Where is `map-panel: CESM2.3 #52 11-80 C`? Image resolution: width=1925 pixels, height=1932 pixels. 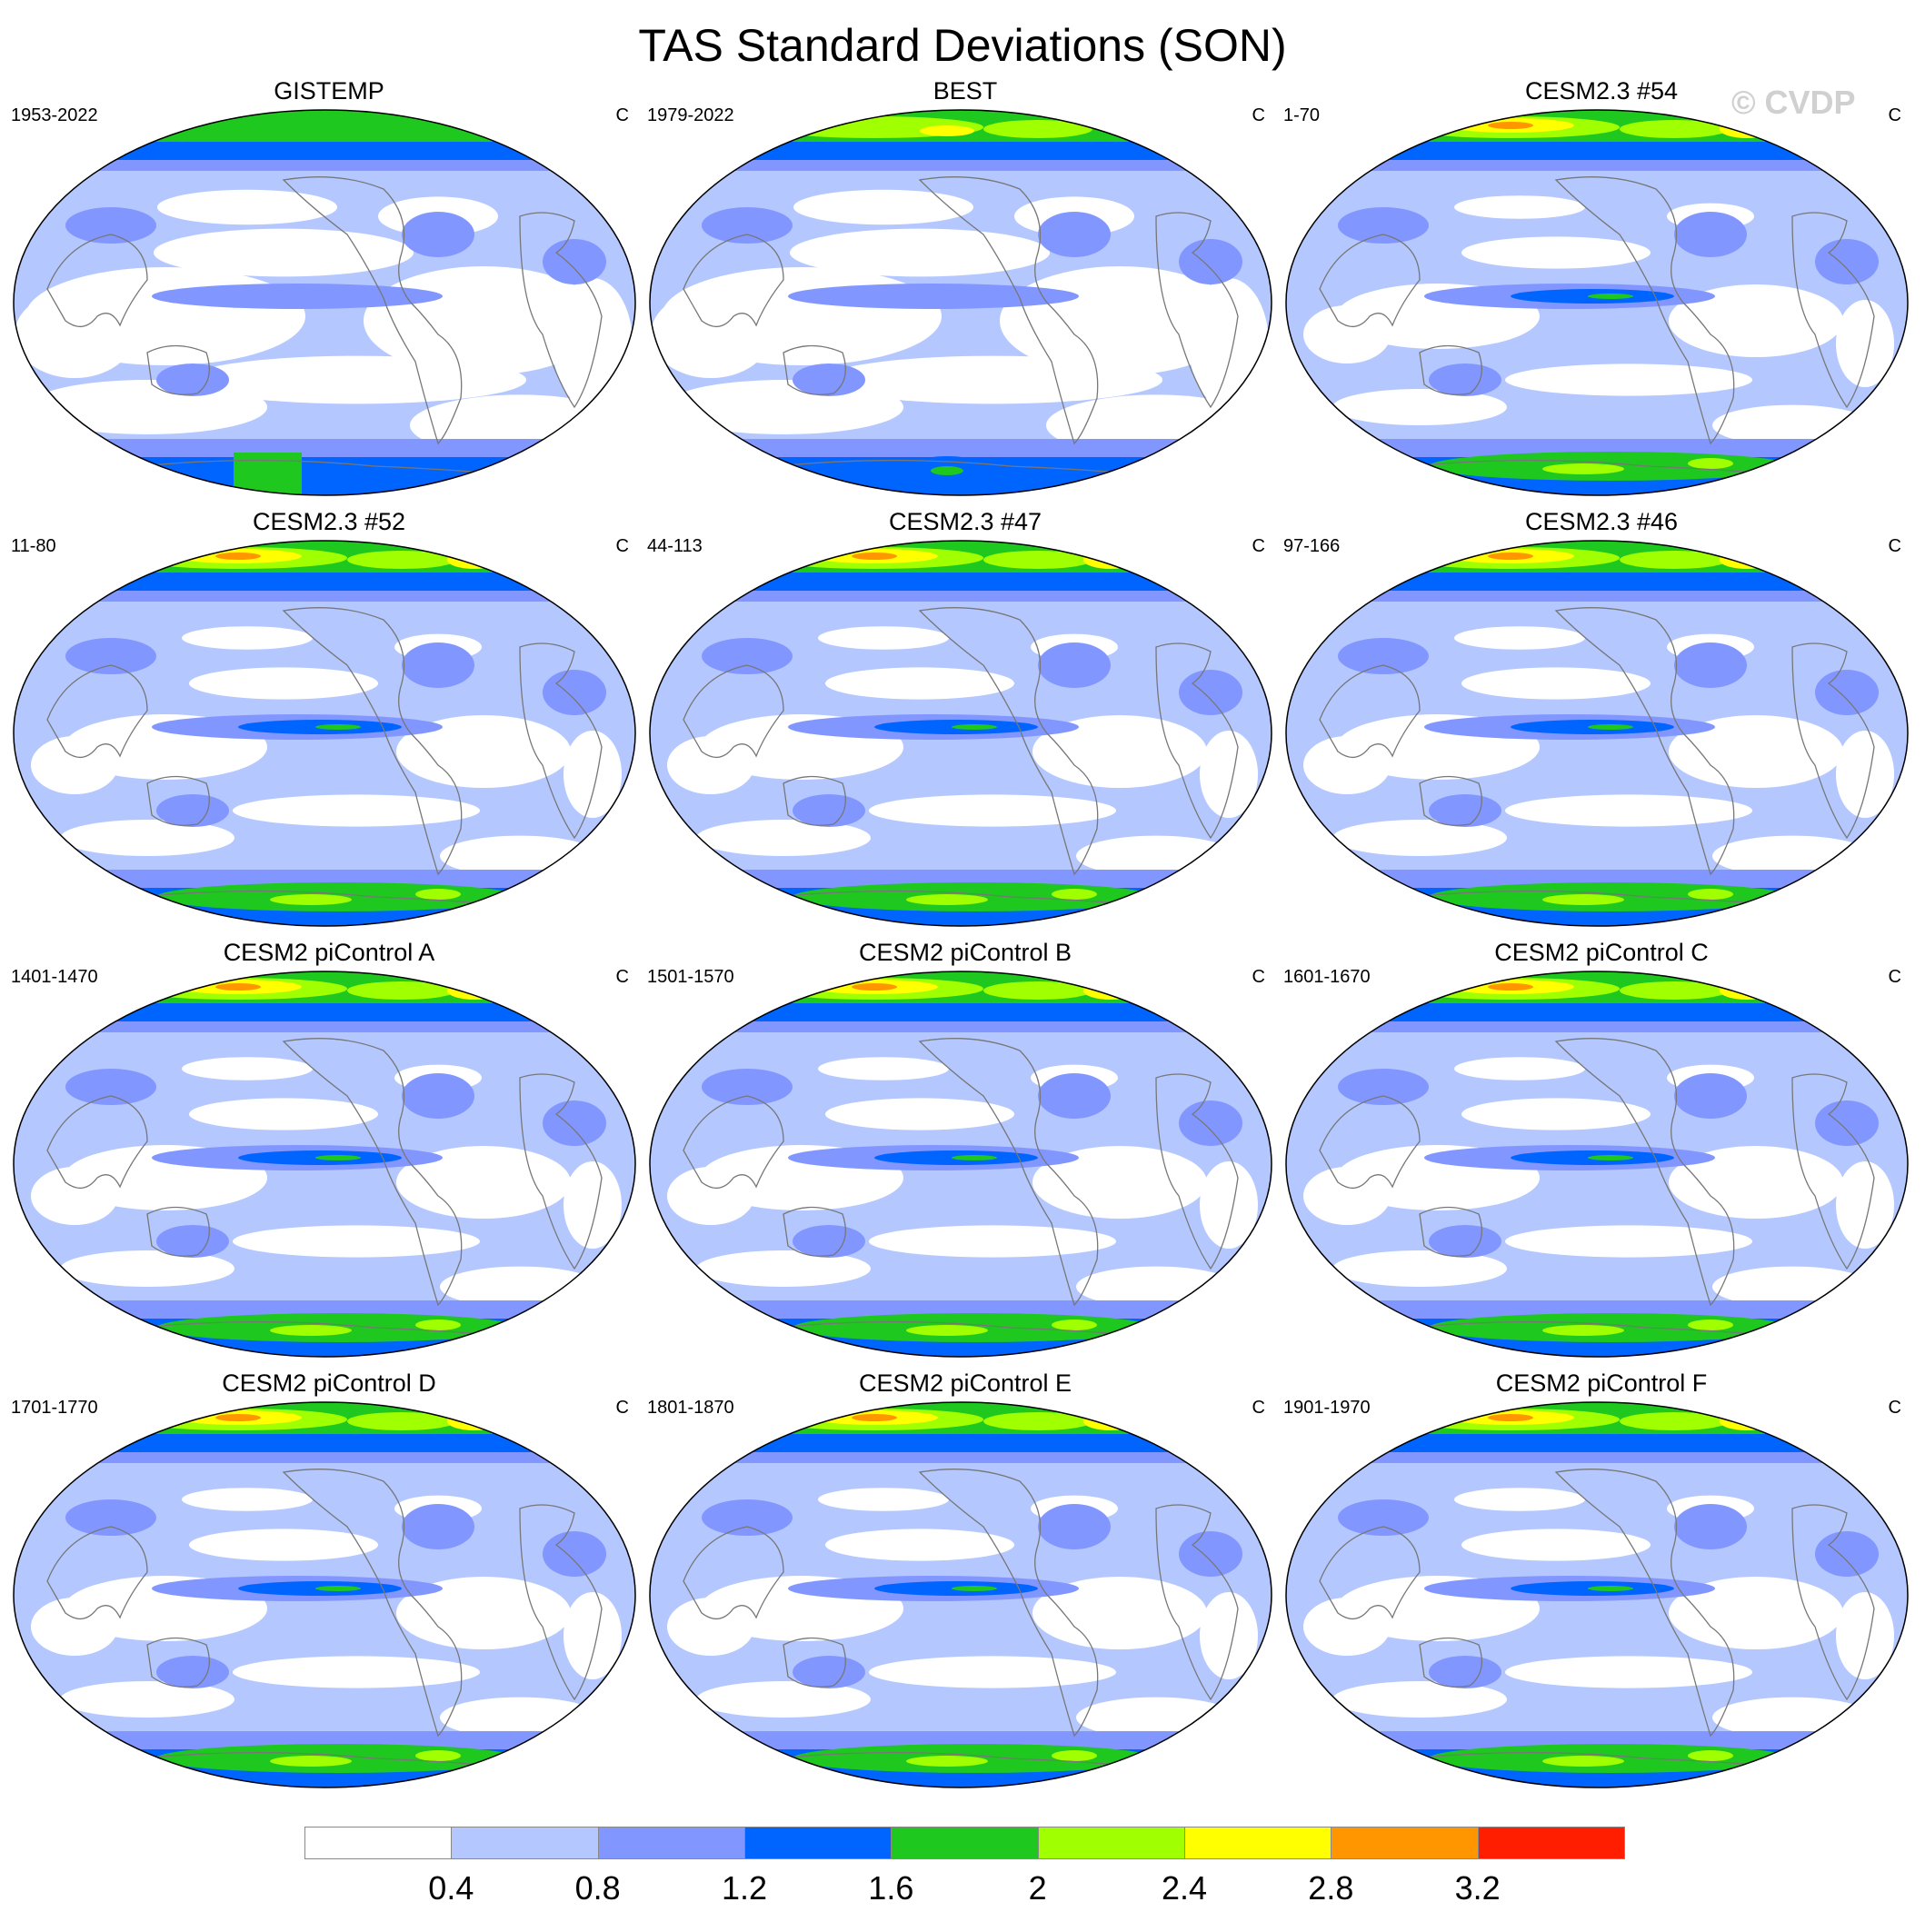 map-panel: CESM2.3 #52 11-80 C is located at coordinates (329, 721).